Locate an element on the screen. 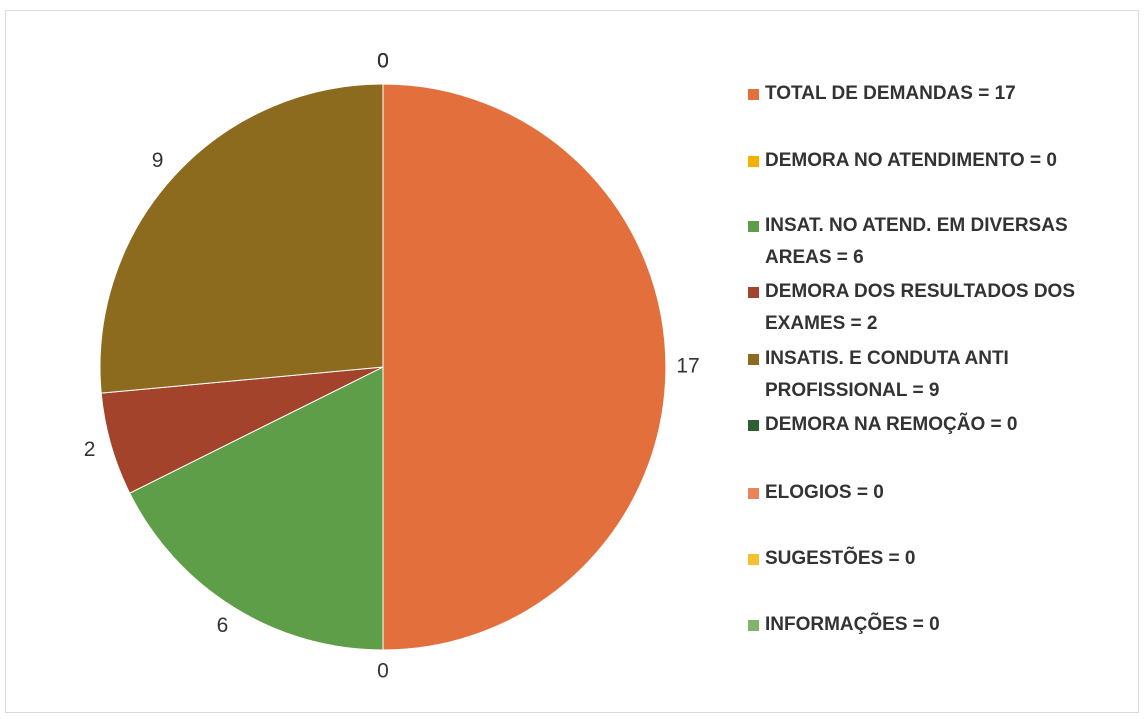 The image size is (1147, 719). legend-label: DEMORA NO ATENDIMENTO = 0 is located at coordinates (911, 160).